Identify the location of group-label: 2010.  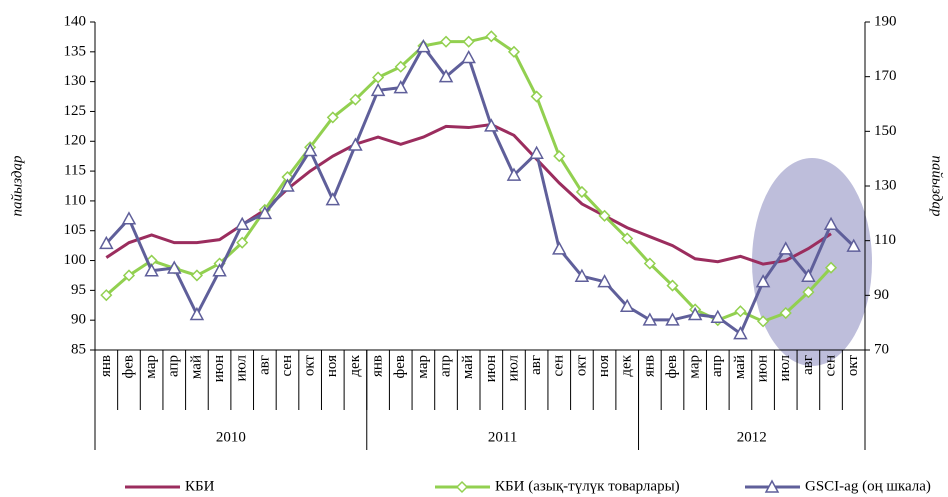
(231, 437).